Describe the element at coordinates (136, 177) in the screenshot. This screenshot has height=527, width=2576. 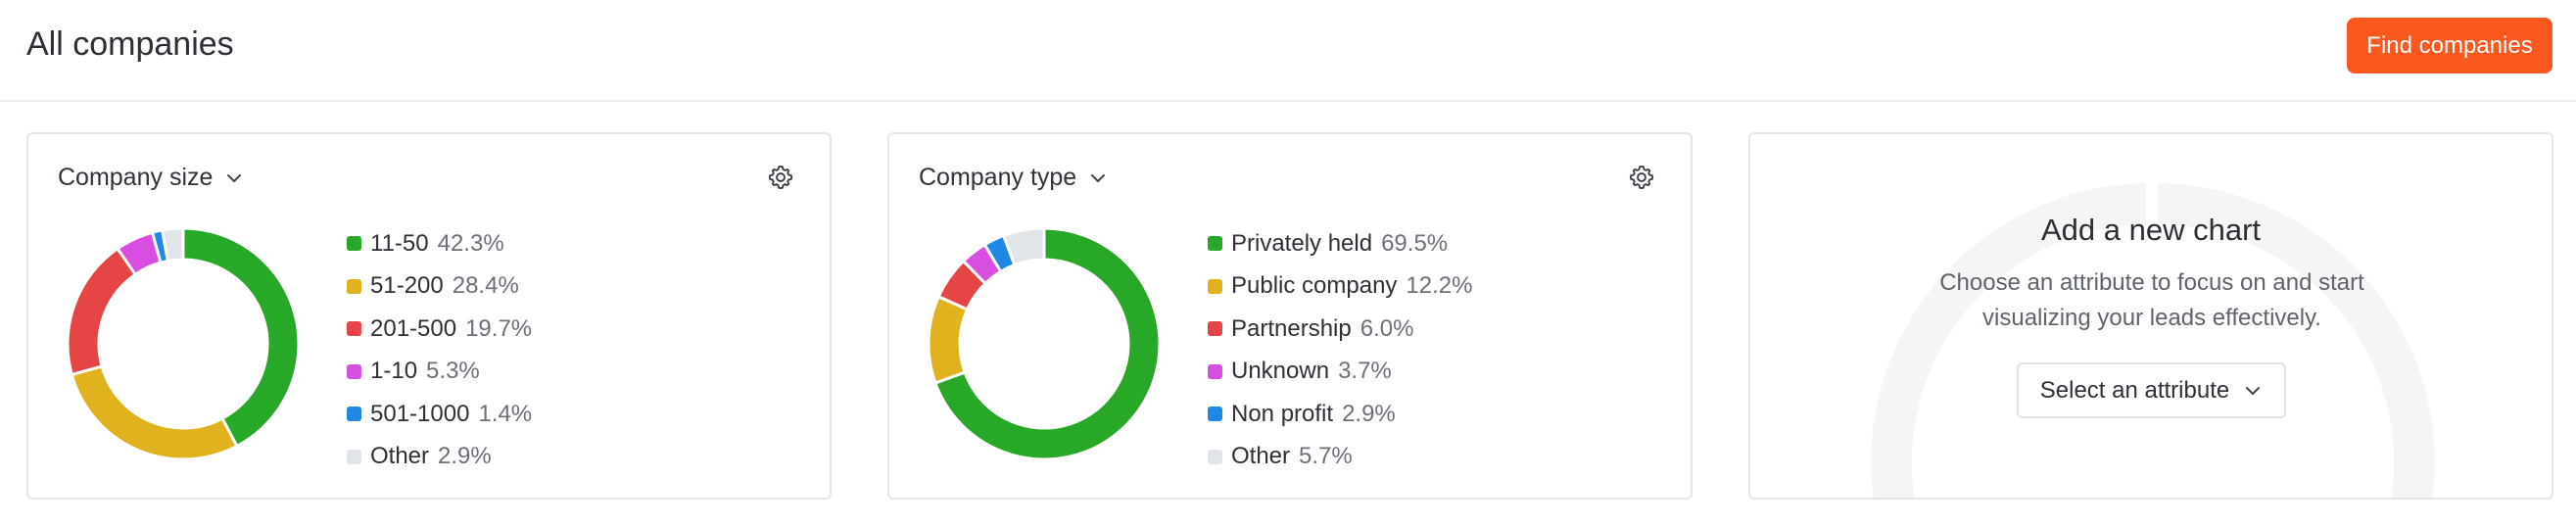
I see `chart-title: Company size` at that location.